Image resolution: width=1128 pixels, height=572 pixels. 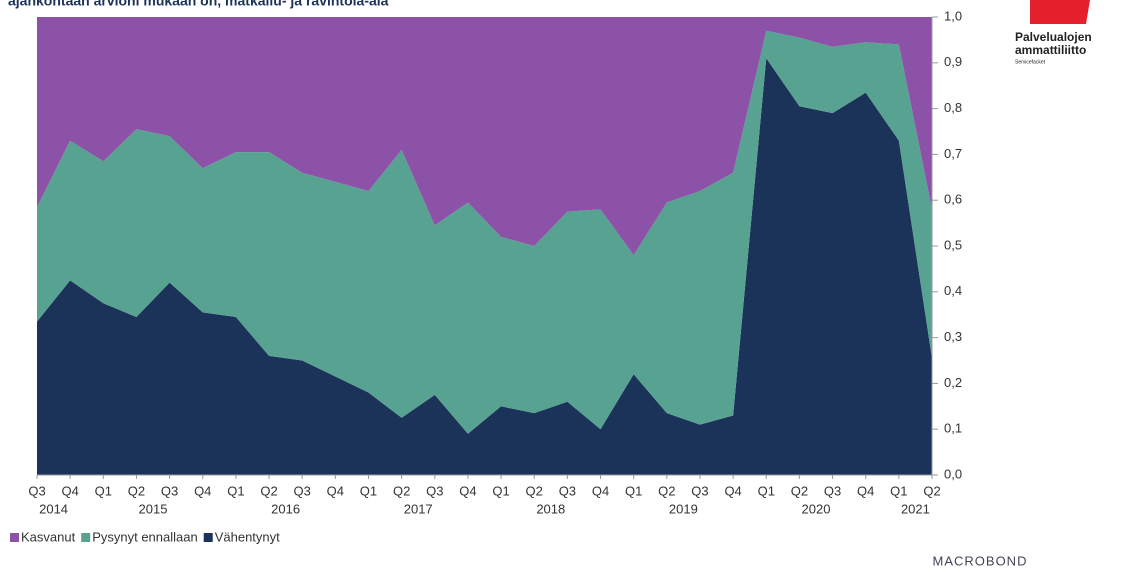 What do you see at coordinates (1060, 12) in the screenshot?
I see `logo-shape` at bounding box center [1060, 12].